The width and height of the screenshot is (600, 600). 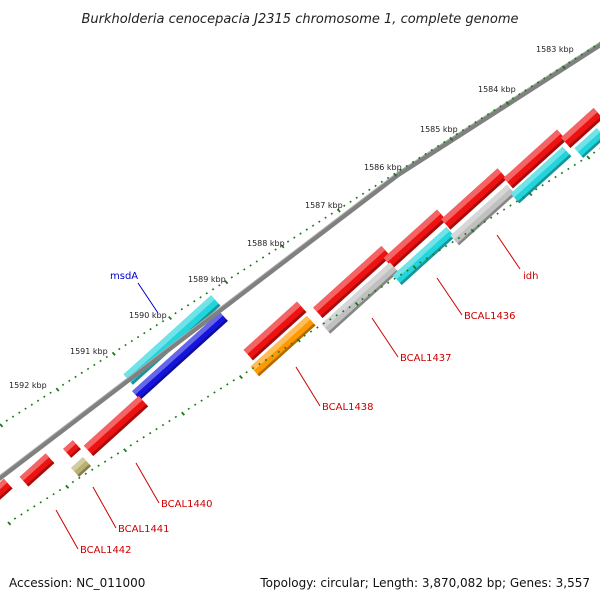 I want to click on gene-label: msdA, so click(x=124, y=276).